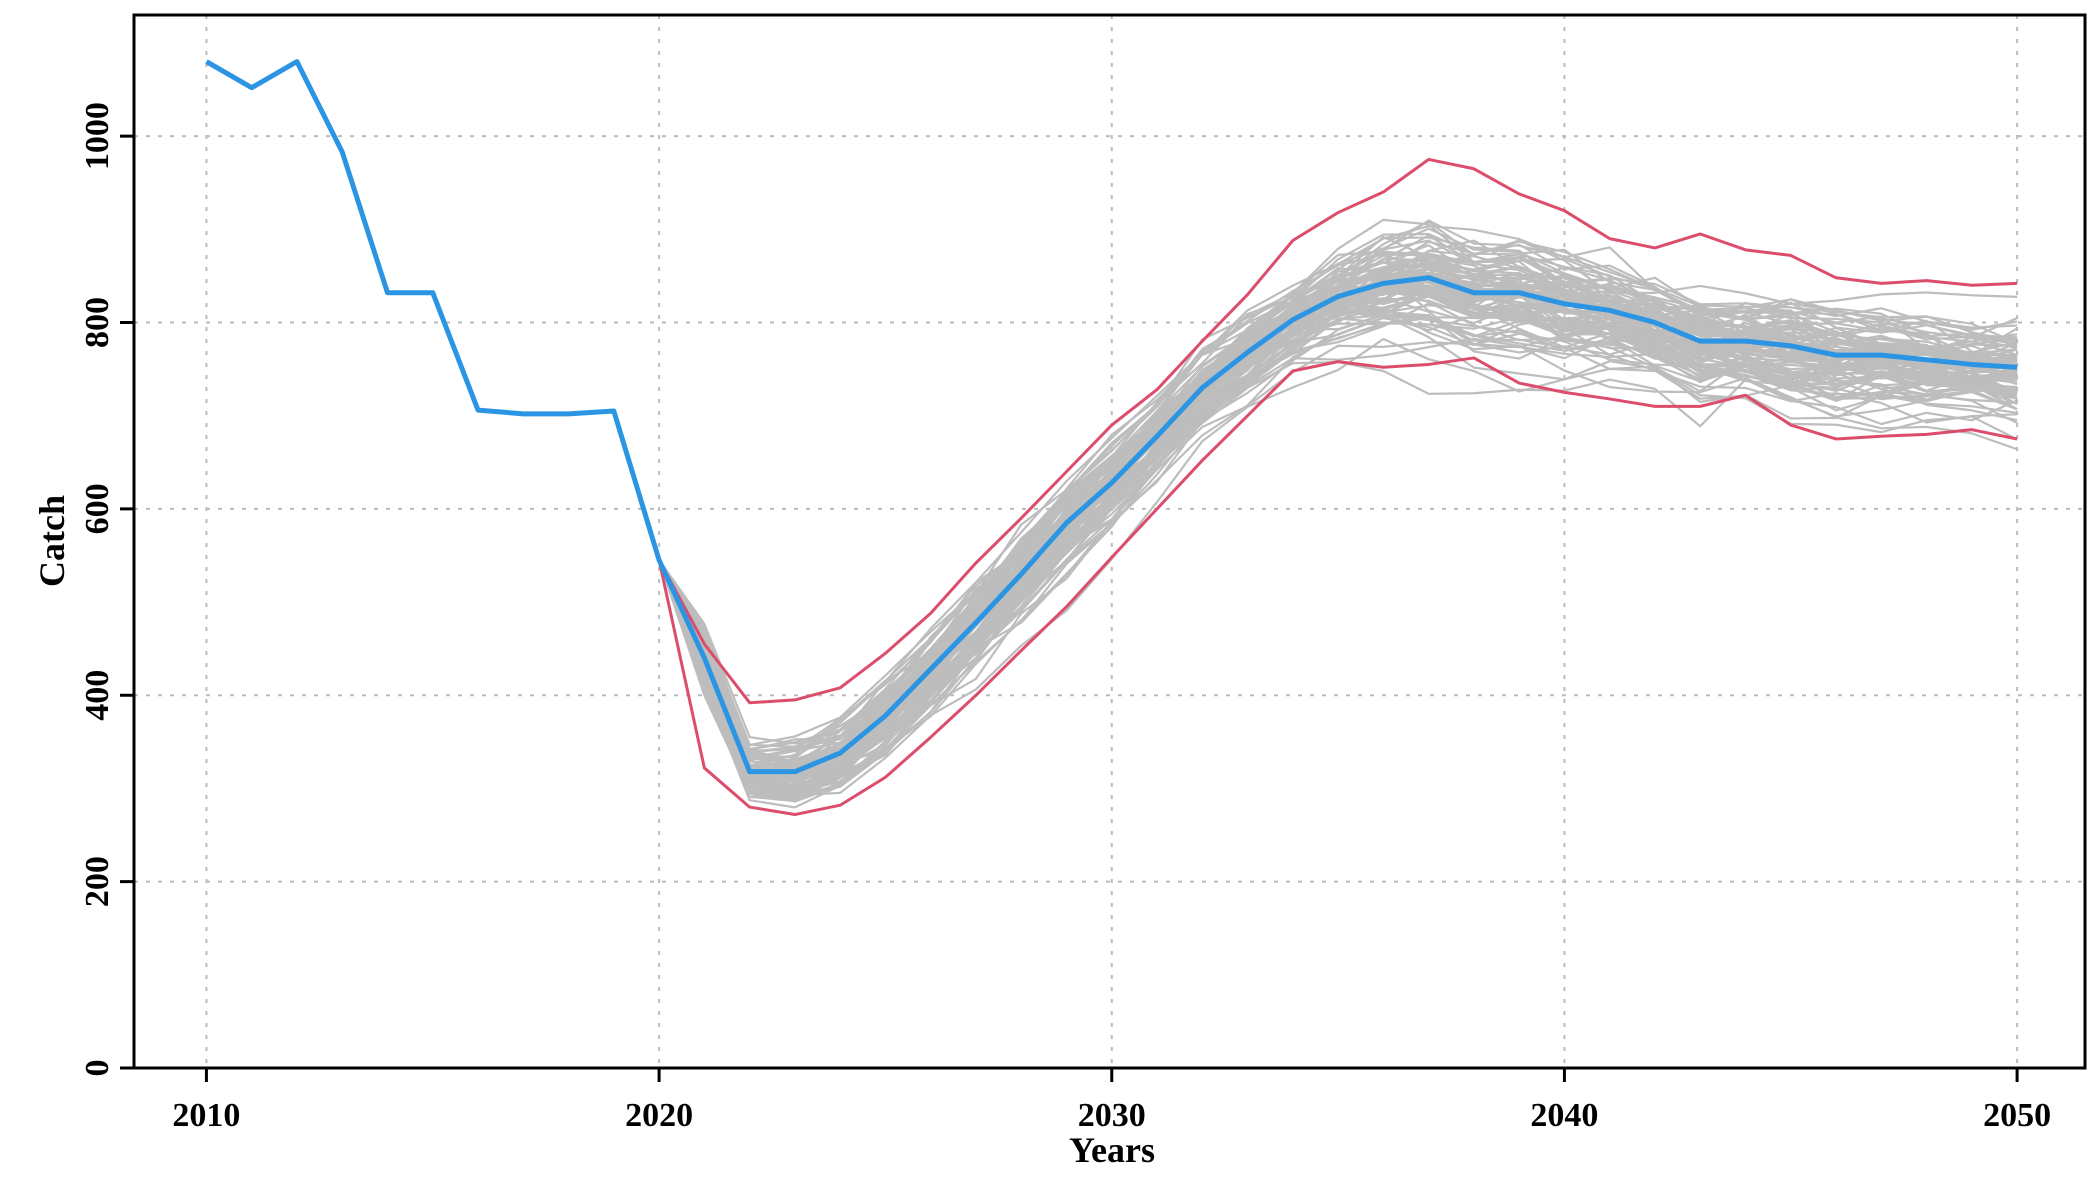 The image size is (2100, 1200). I want to click on y-tick-label: 0, so click(97, 1068).